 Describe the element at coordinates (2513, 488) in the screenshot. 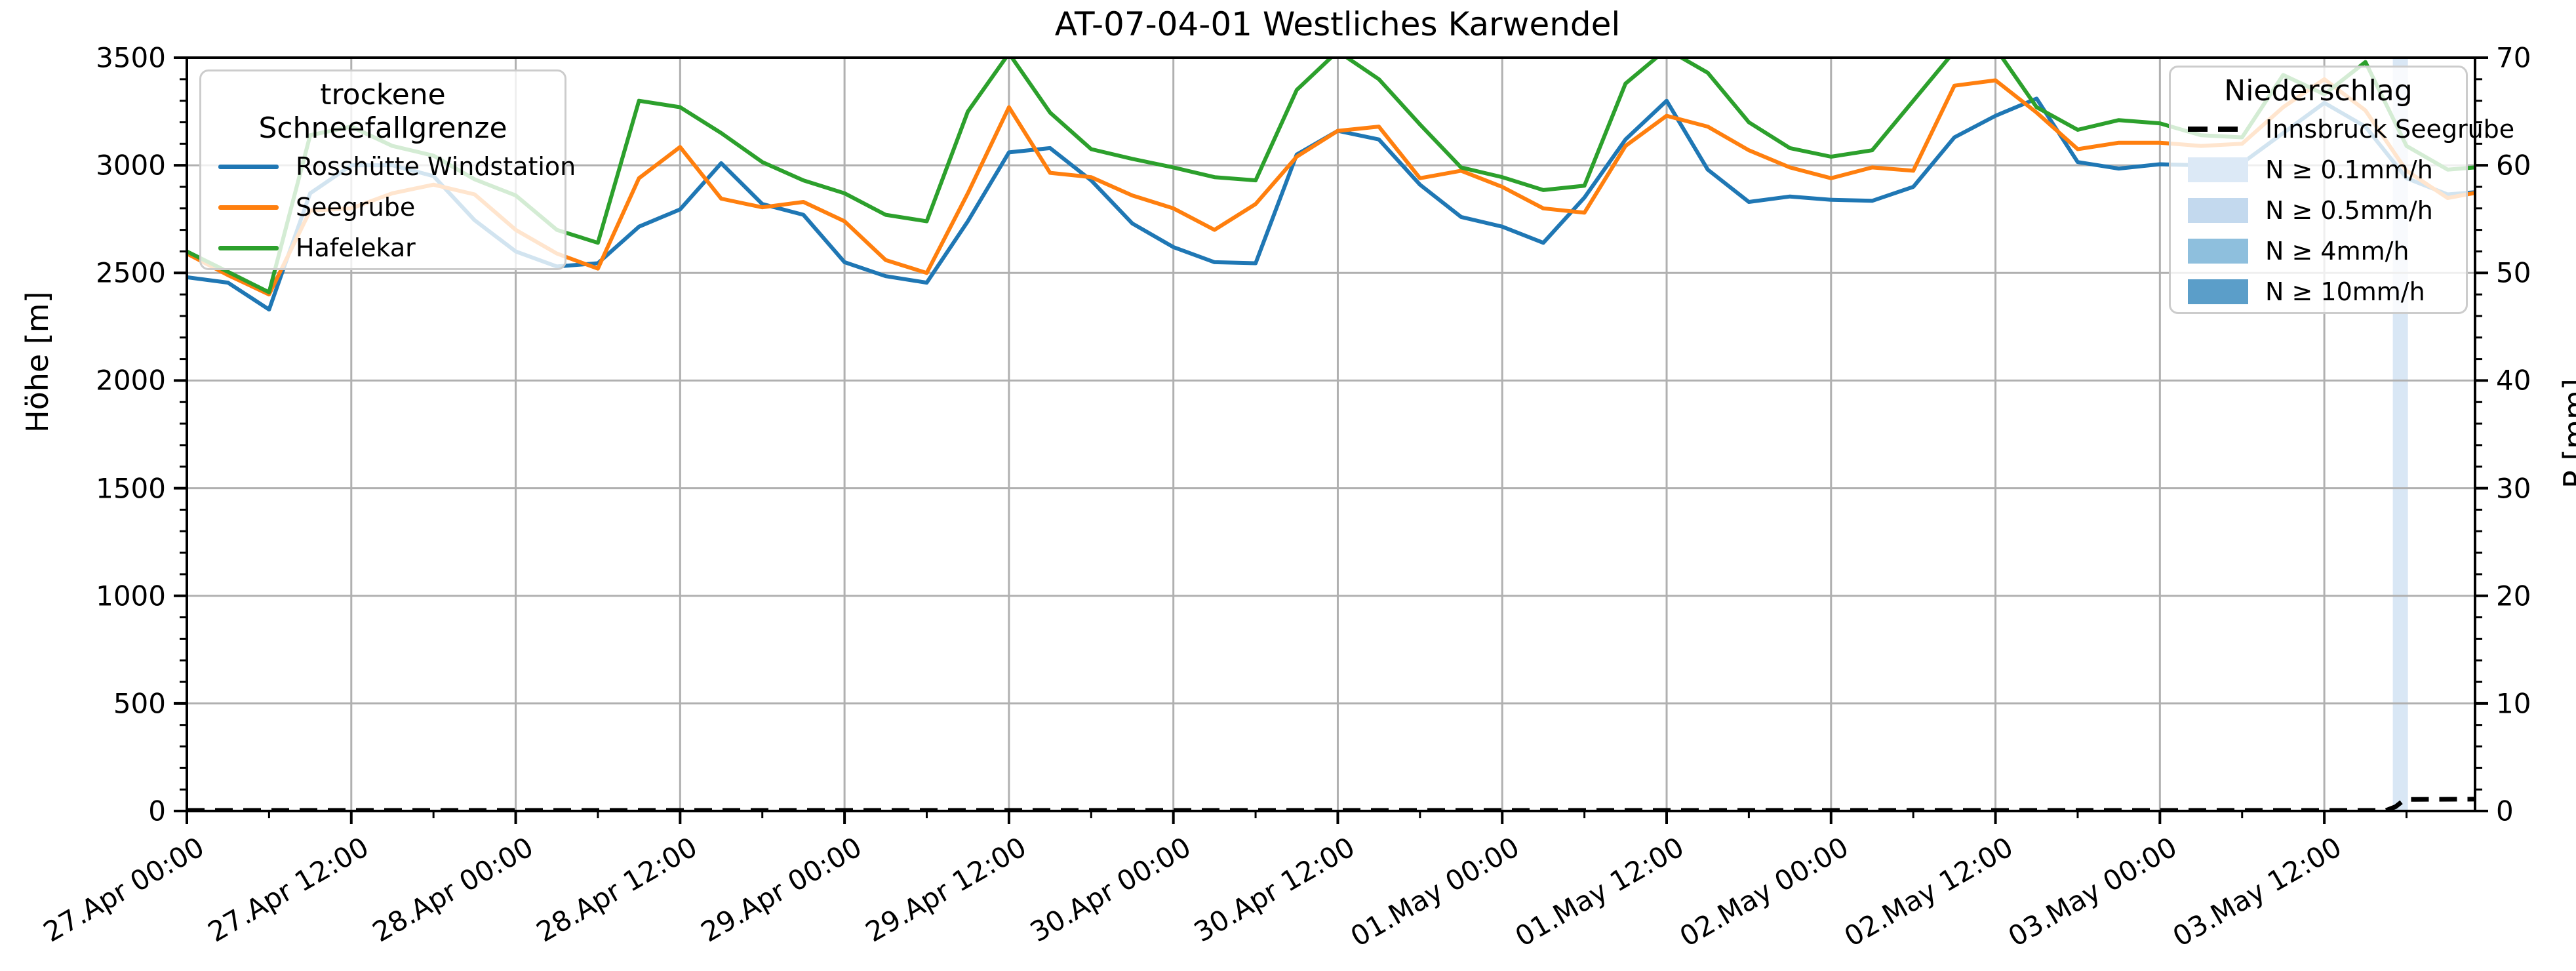

I see `y-right-tick-label: 30` at that location.